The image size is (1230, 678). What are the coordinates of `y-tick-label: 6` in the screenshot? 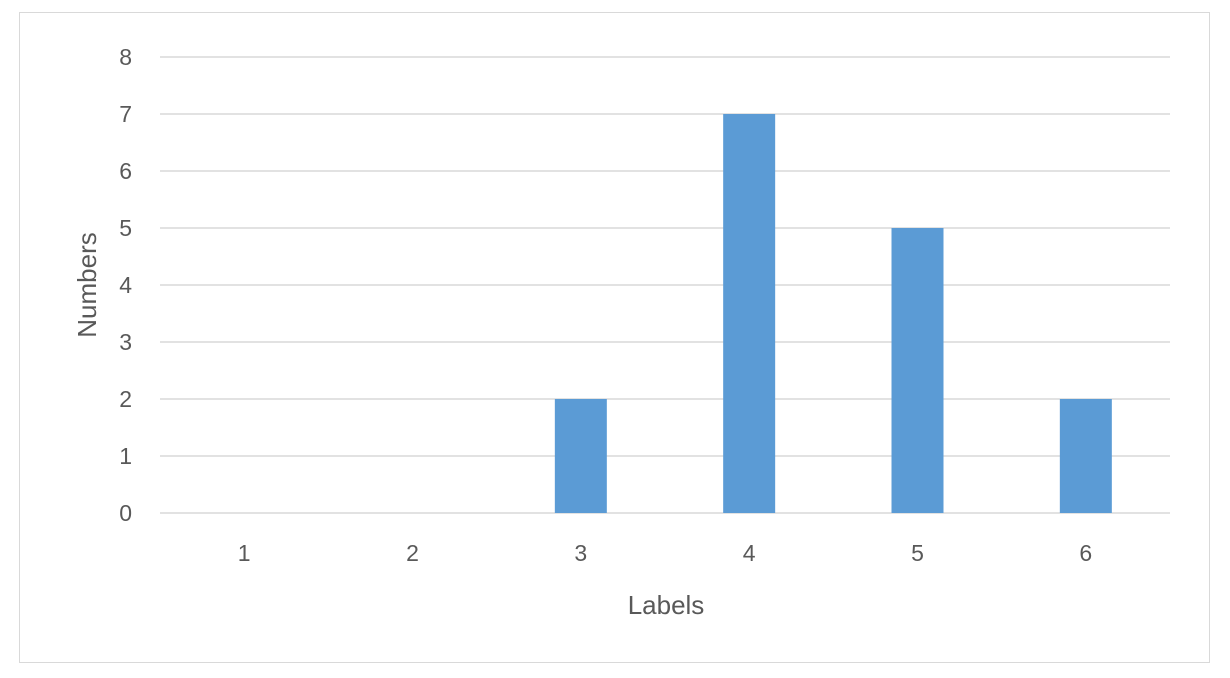 It's located at (125, 171).